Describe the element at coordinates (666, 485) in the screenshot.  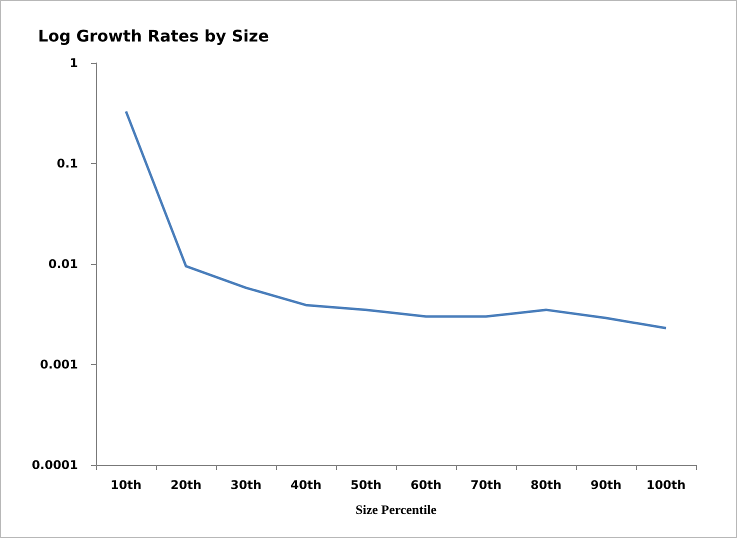
I see `x-tick-label: 100th` at that location.